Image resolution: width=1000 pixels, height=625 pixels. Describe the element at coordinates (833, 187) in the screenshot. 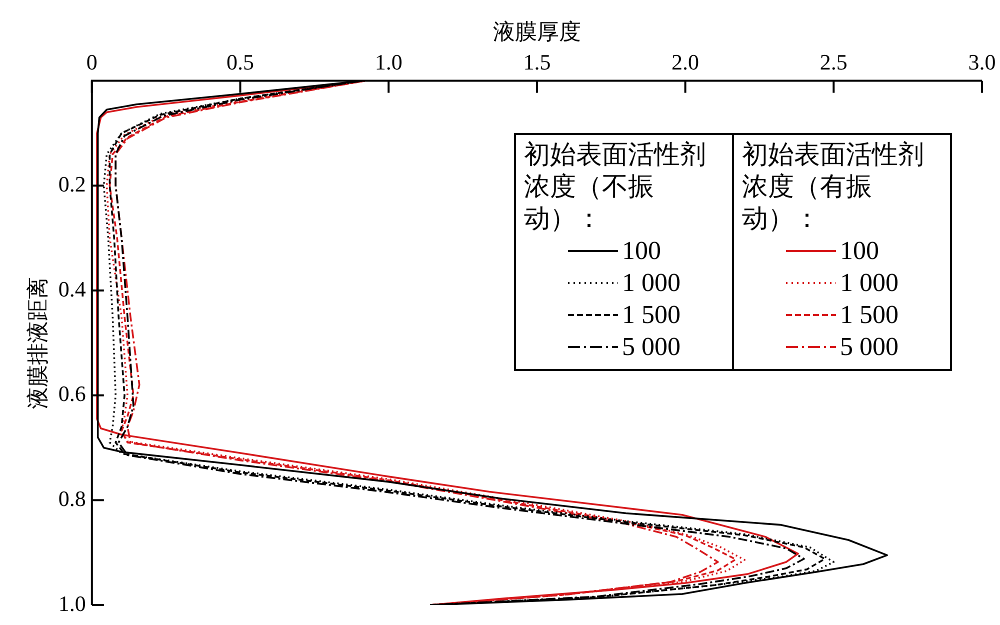

I see `annotation: 初始表面活性剂浓度（有振动）：` at that location.